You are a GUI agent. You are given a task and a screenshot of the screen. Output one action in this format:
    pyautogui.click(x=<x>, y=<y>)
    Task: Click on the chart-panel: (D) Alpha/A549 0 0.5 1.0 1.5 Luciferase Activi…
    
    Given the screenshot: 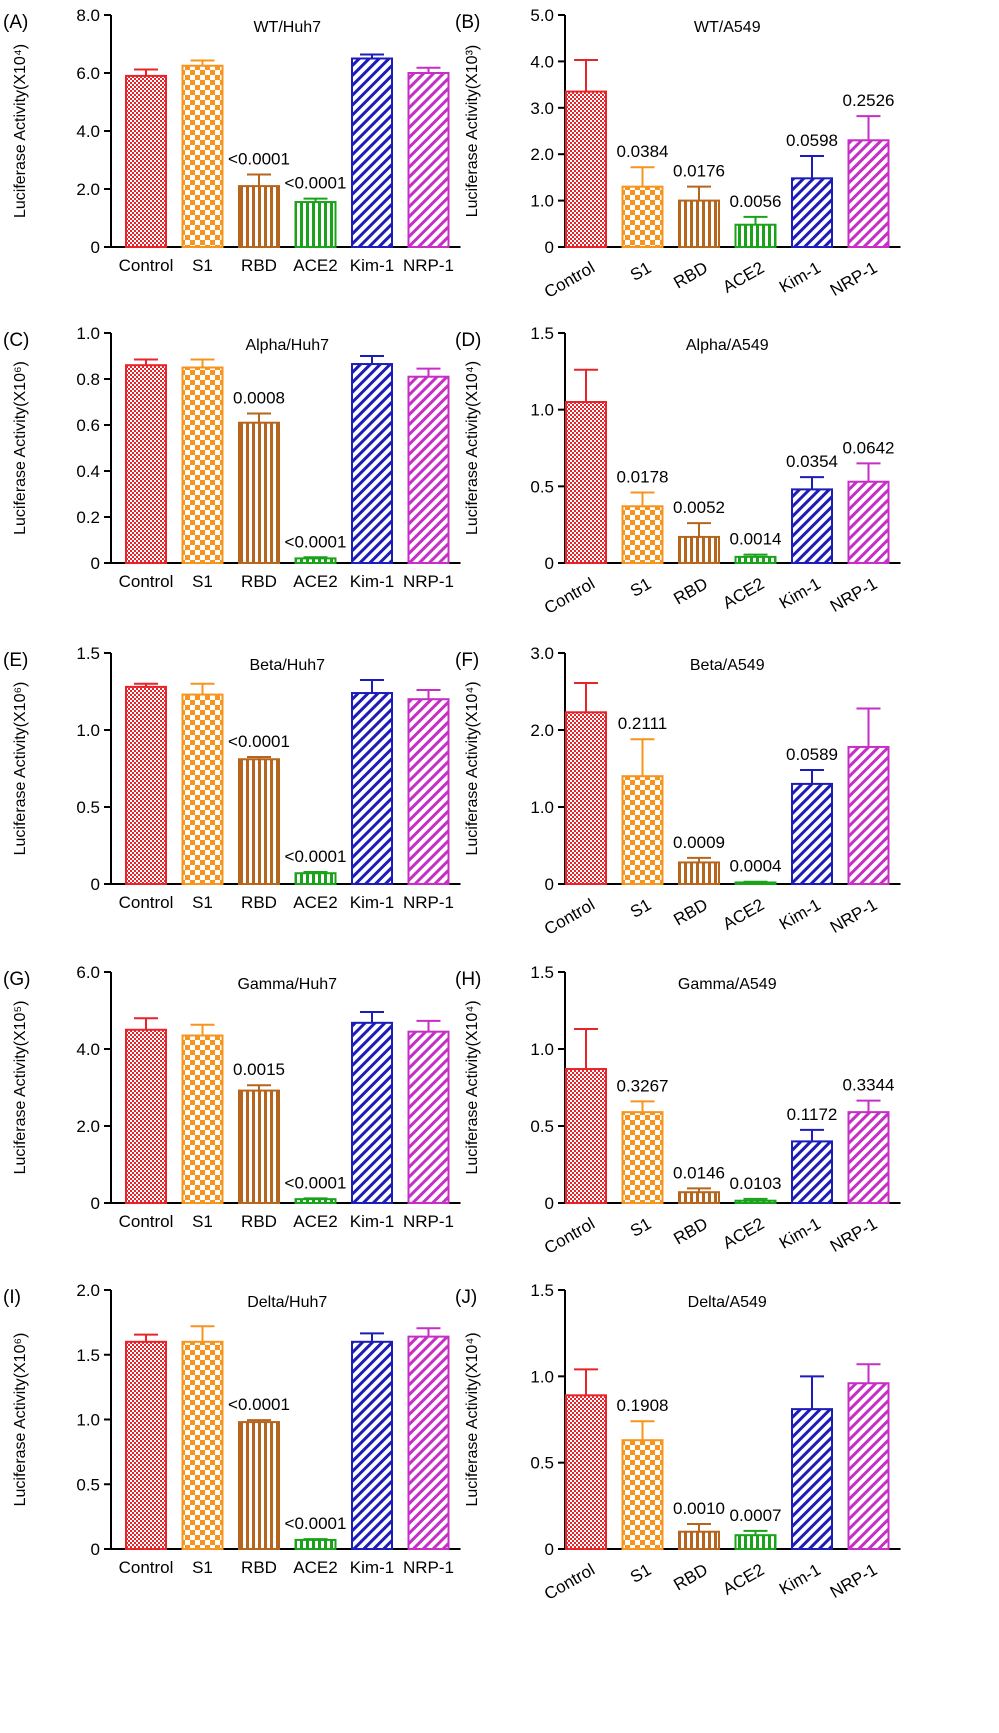 What is the action you would take?
    pyautogui.click(x=678, y=471)
    